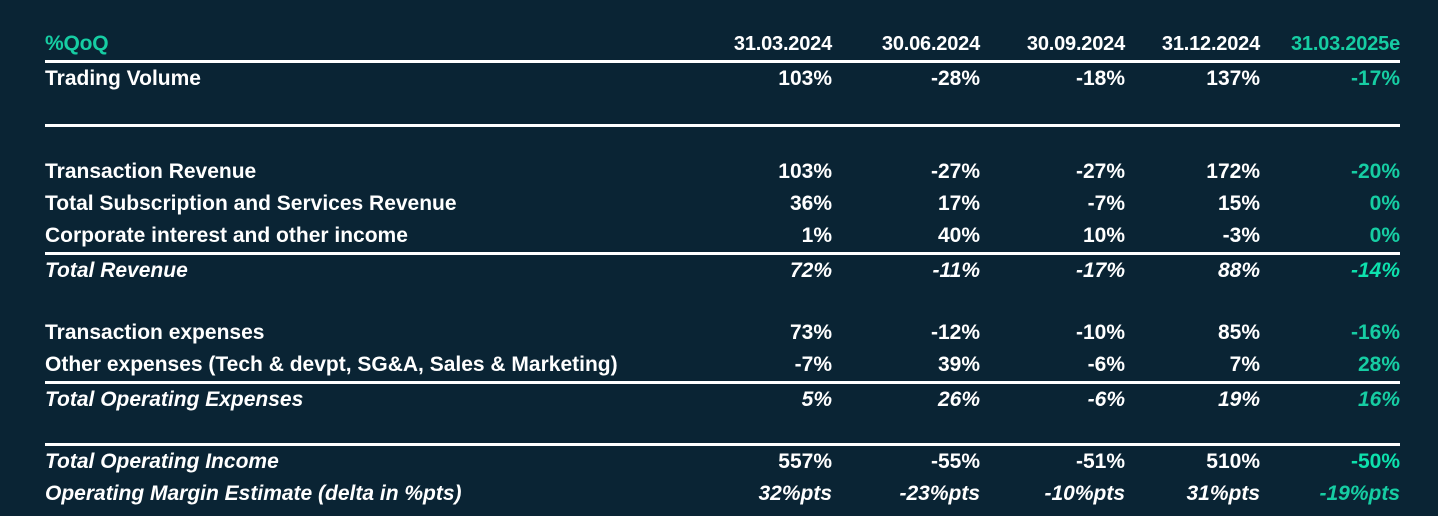  Describe the element at coordinates (77, 43) in the screenshot. I see `table-title: %QoQ` at that location.